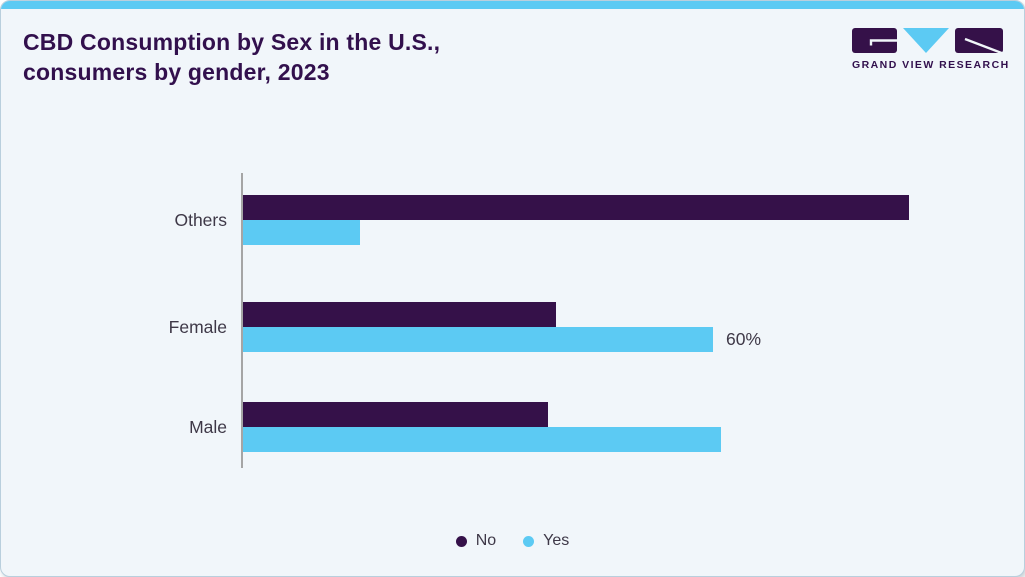 This screenshot has width=1025, height=577. Describe the element at coordinates (478, 339) in the screenshot. I see `bar-female-yes` at that location.